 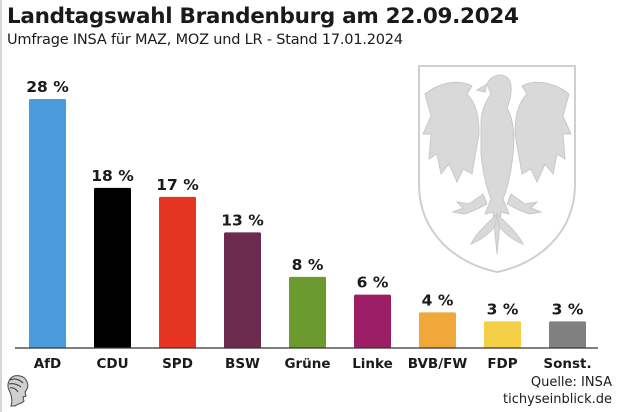 What do you see at coordinates (571, 382) in the screenshot?
I see `source-label: Quelle: INSA` at bounding box center [571, 382].